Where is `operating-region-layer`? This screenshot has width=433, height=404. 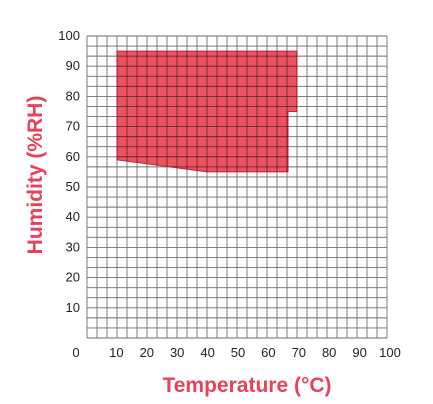 operating-region-layer is located at coordinates (207, 111).